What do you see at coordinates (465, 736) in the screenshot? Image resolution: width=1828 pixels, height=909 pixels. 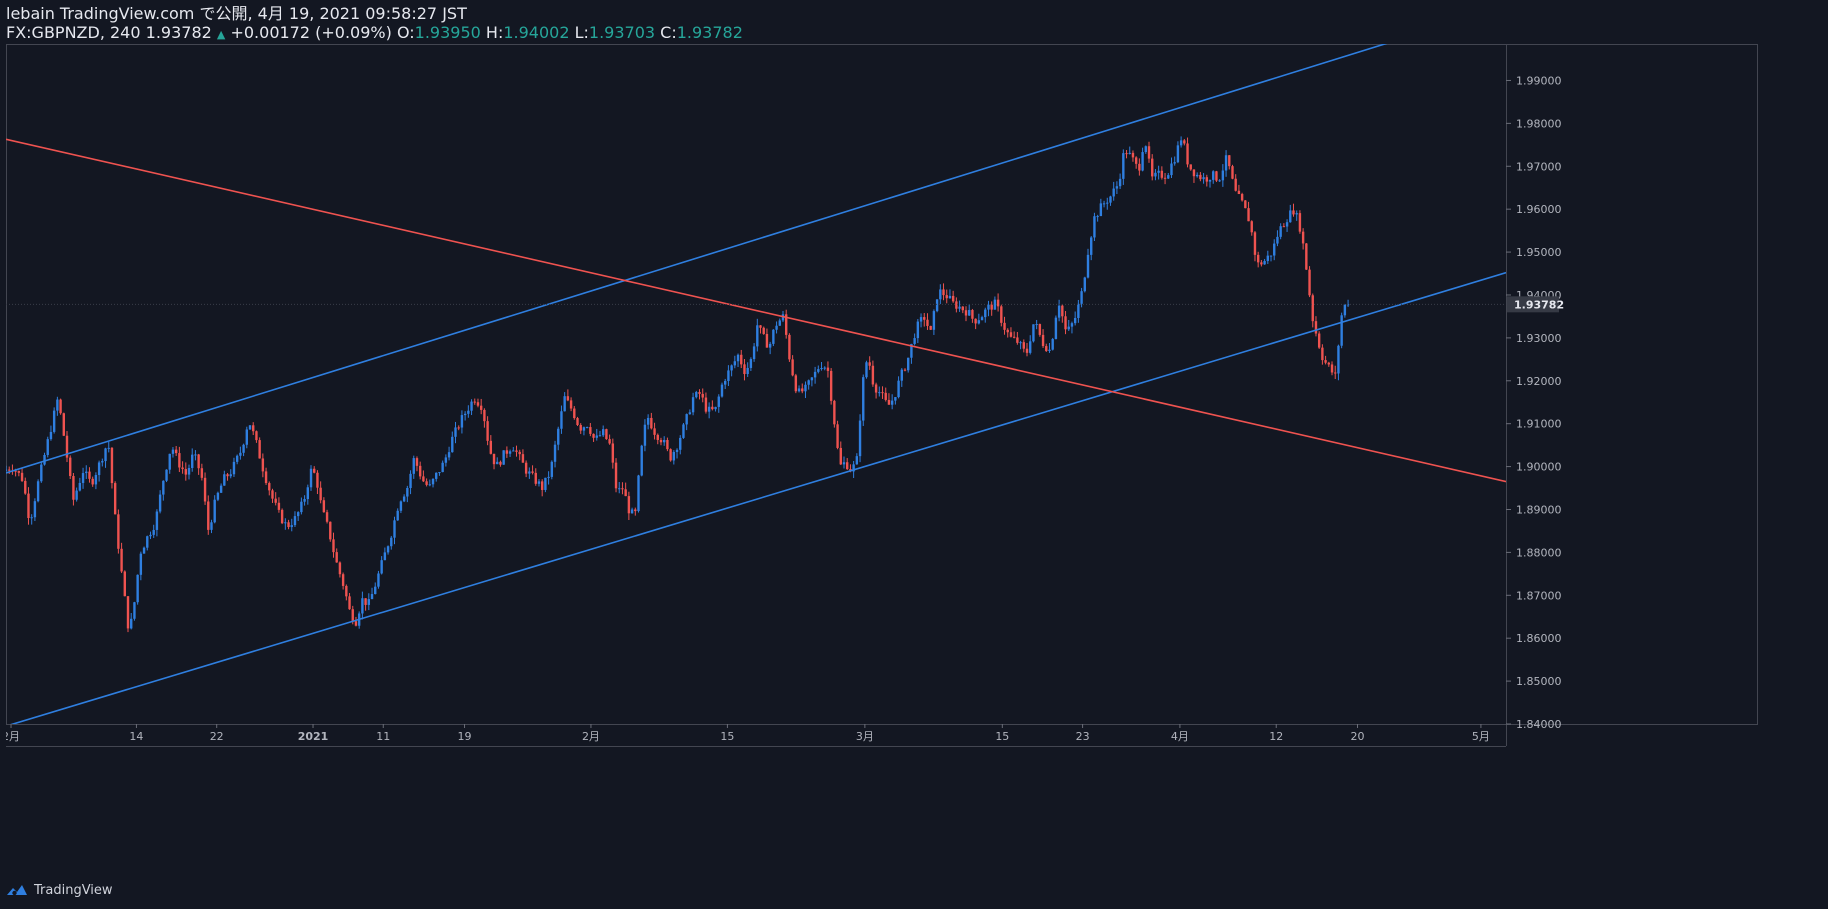 I see `x-tick-label: 19` at bounding box center [465, 736].